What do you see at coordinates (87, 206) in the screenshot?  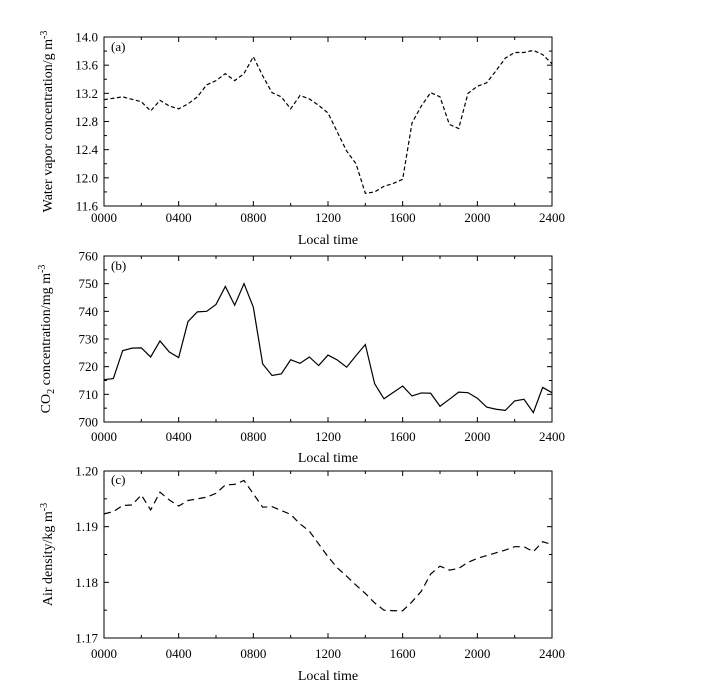 I see `y-tick-label: 11.6` at bounding box center [87, 206].